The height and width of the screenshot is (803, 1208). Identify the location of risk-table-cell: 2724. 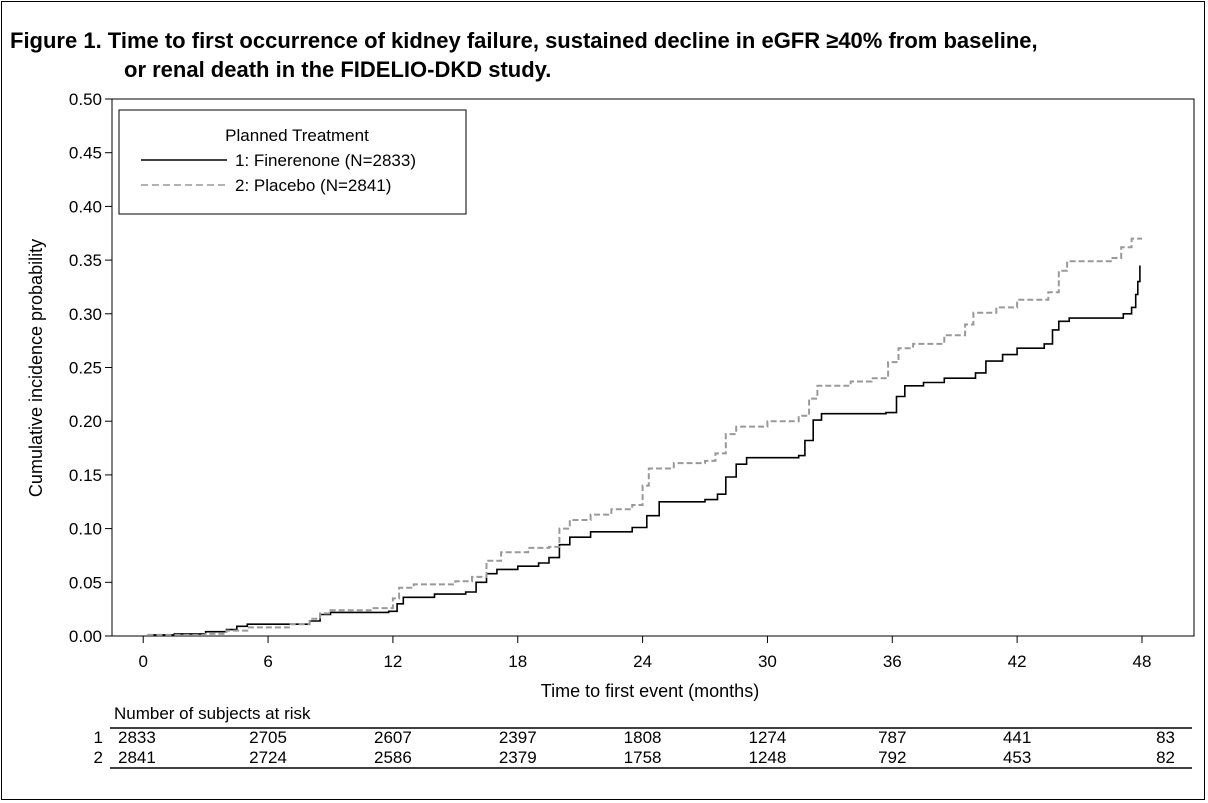
(268, 757).